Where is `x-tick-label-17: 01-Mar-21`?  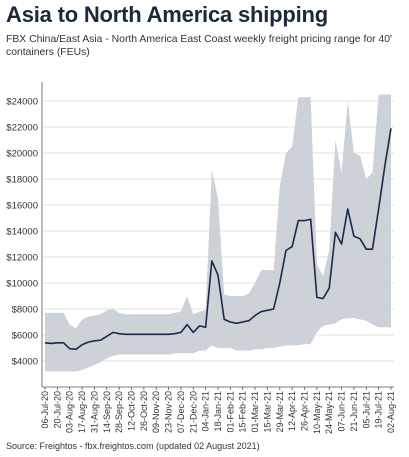
x-tick-label-17: 01-Mar-21 is located at coordinates (255, 412).